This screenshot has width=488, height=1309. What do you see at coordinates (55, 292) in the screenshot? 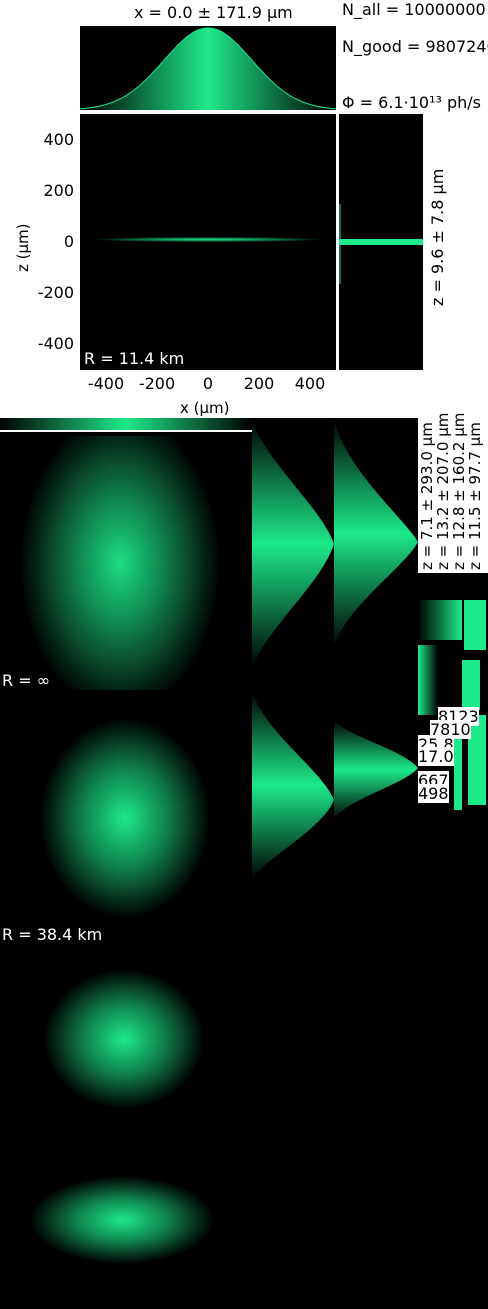
I see `y-tick-label: -200` at bounding box center [55, 292].